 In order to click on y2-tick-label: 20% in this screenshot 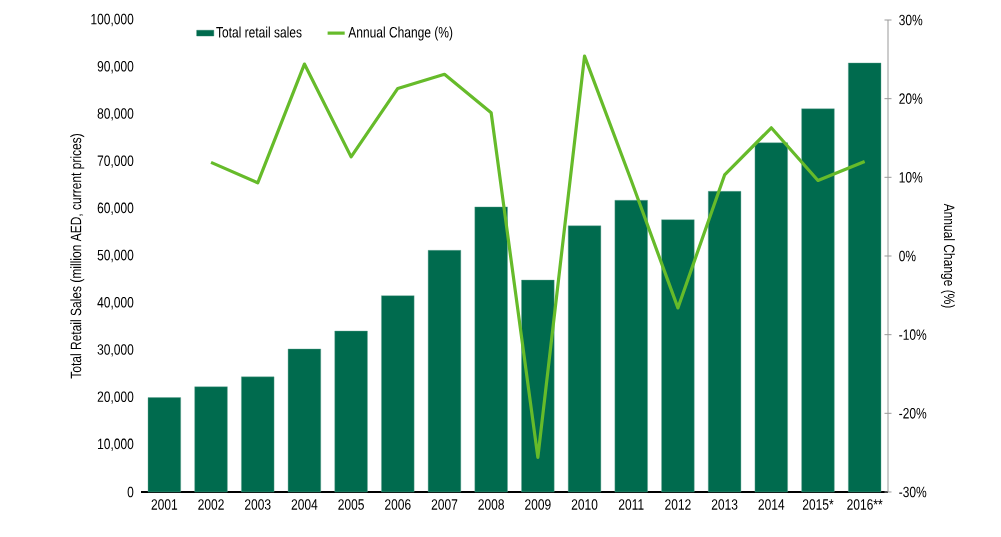, I will do `click(911, 98)`.